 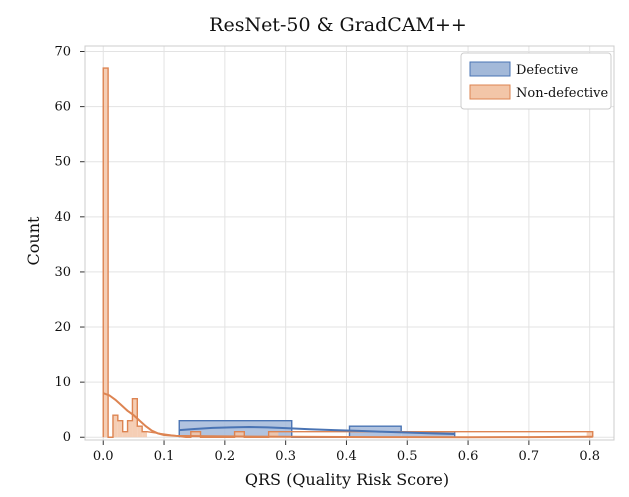 I want to click on x-tick-label: 0.3, so click(x=285, y=456).